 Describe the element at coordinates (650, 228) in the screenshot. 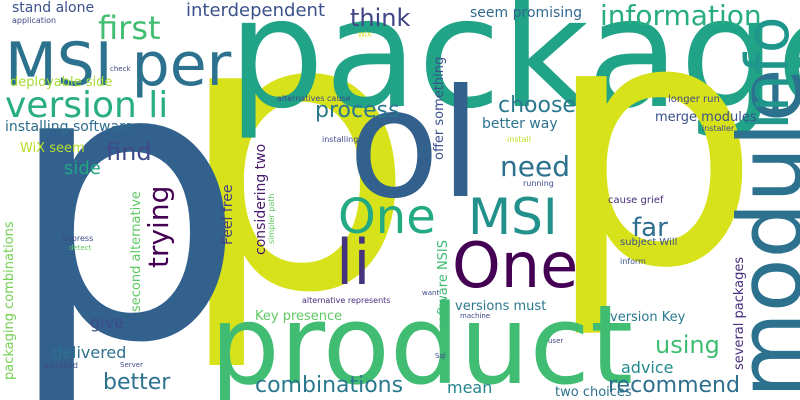

I see `word: far` at that location.